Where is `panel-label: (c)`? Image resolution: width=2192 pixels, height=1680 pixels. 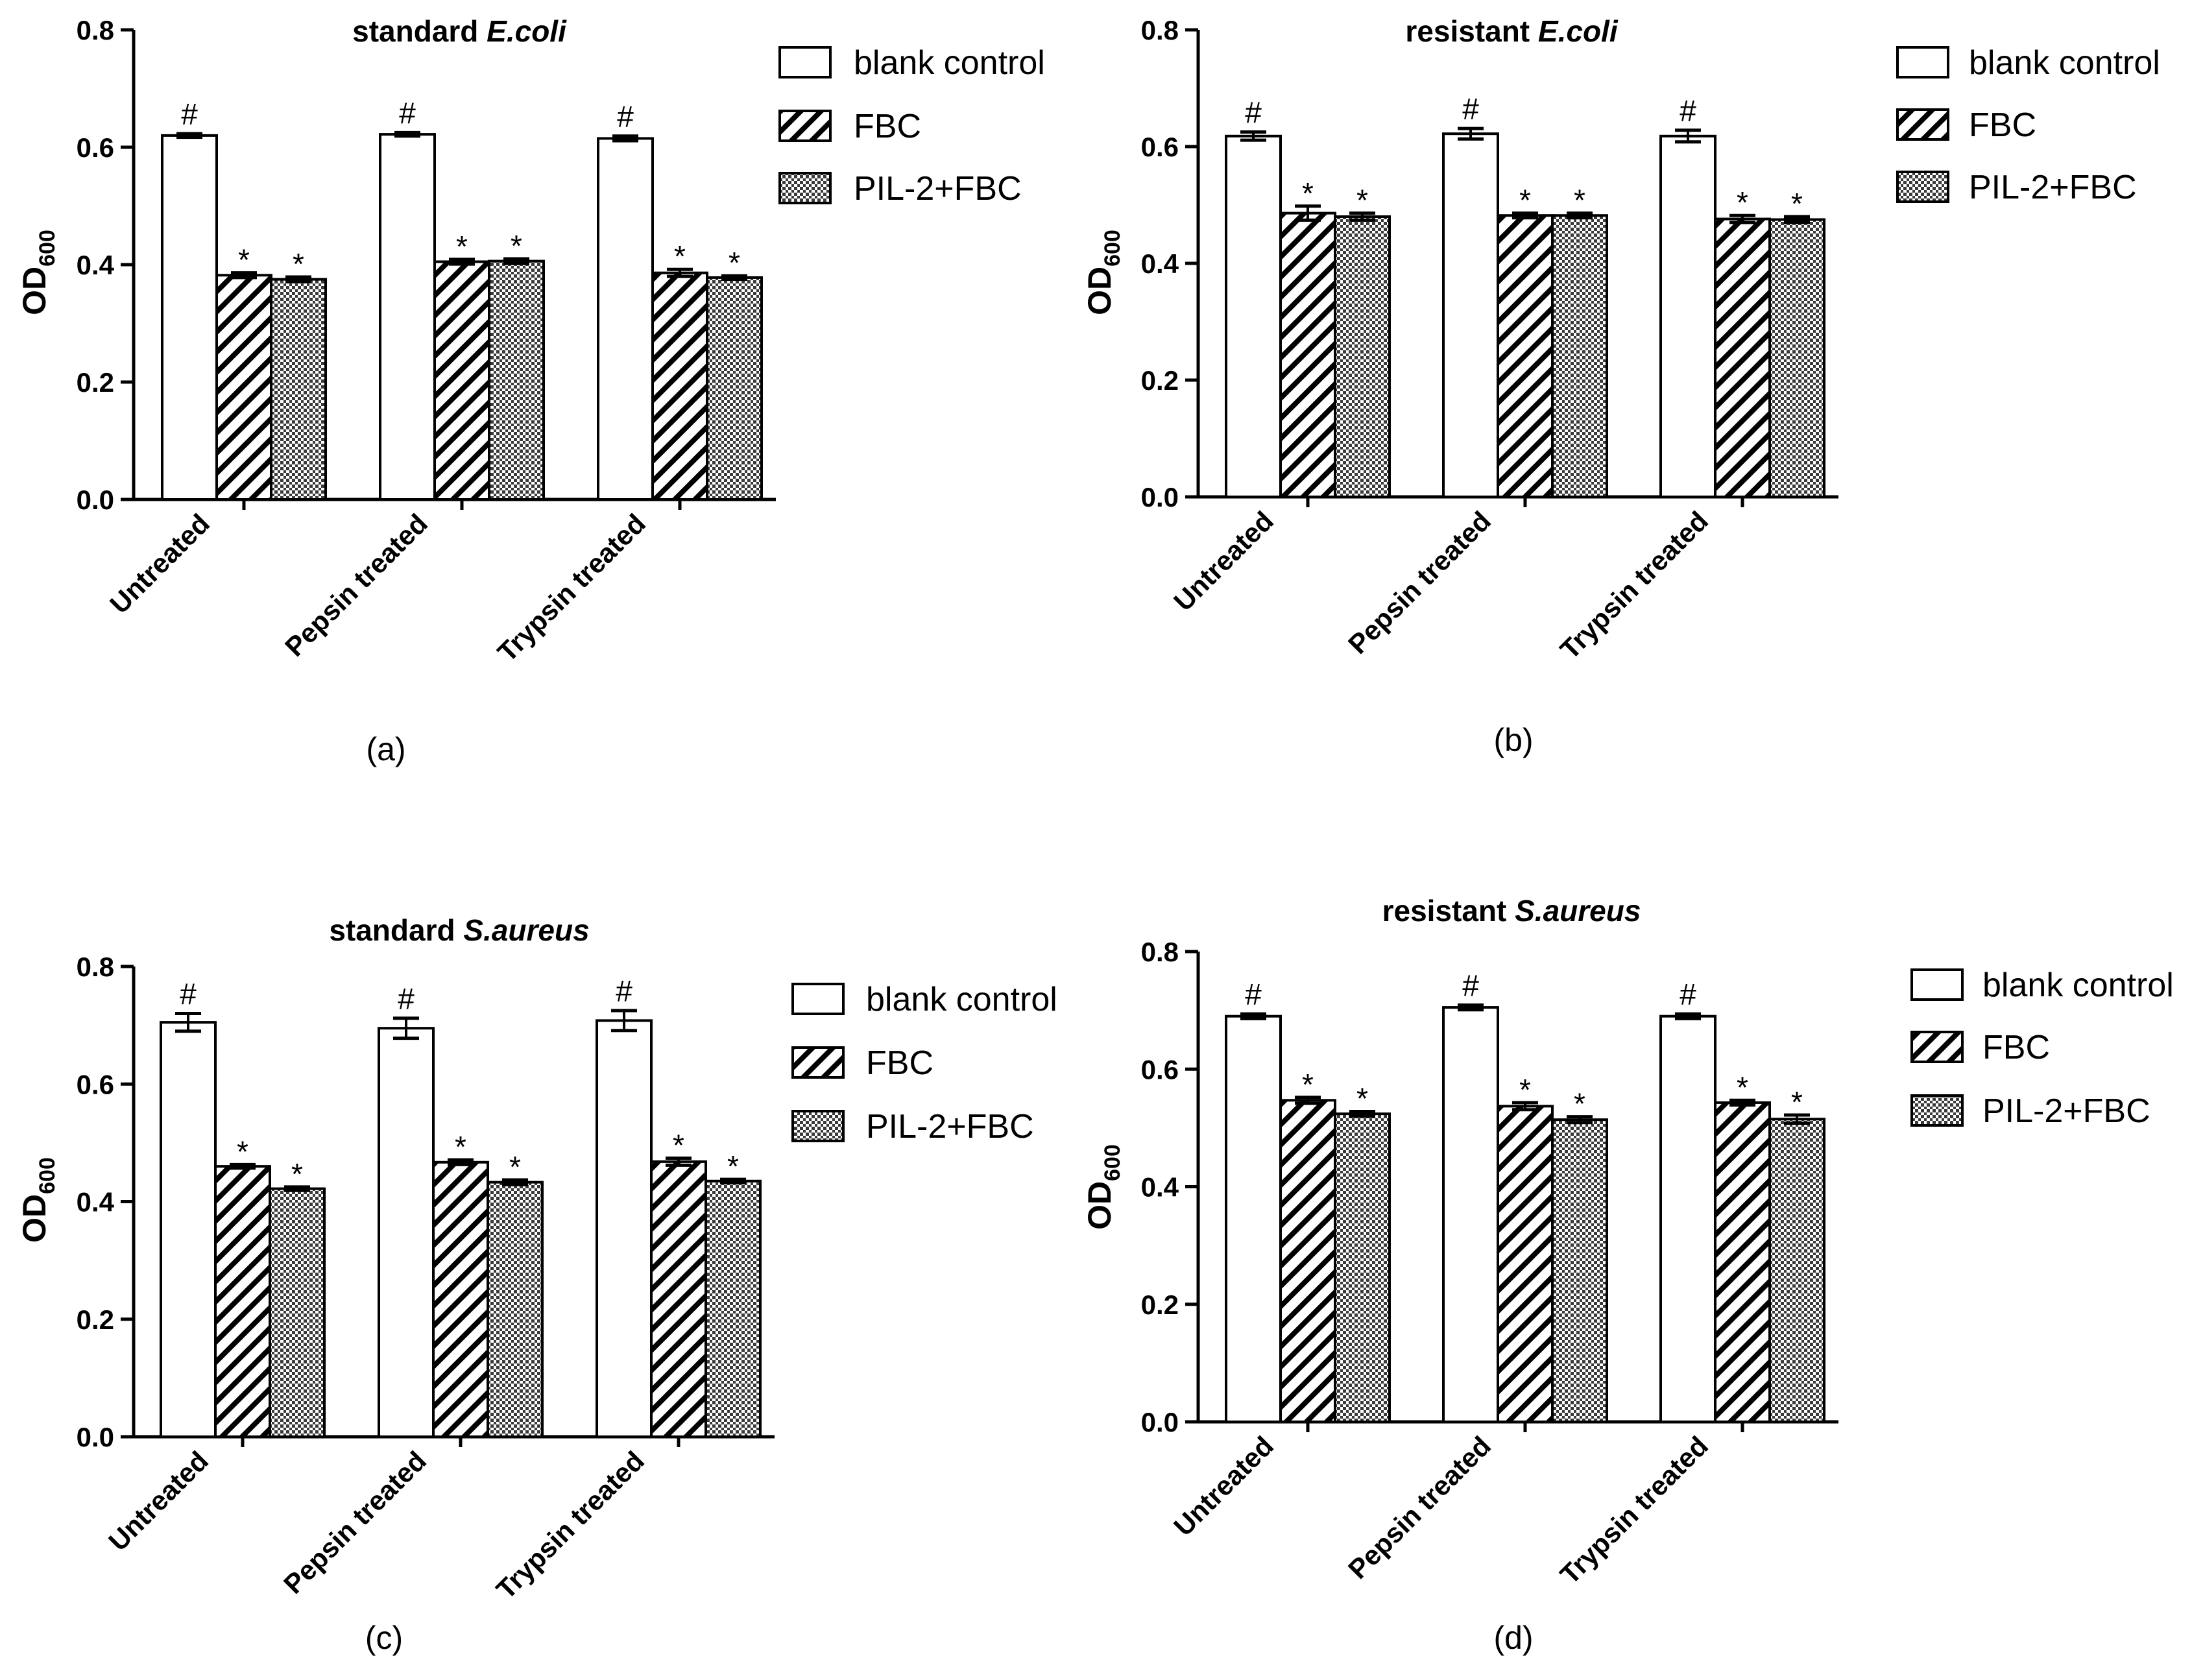
panel-label: (c) is located at coordinates (384, 1638).